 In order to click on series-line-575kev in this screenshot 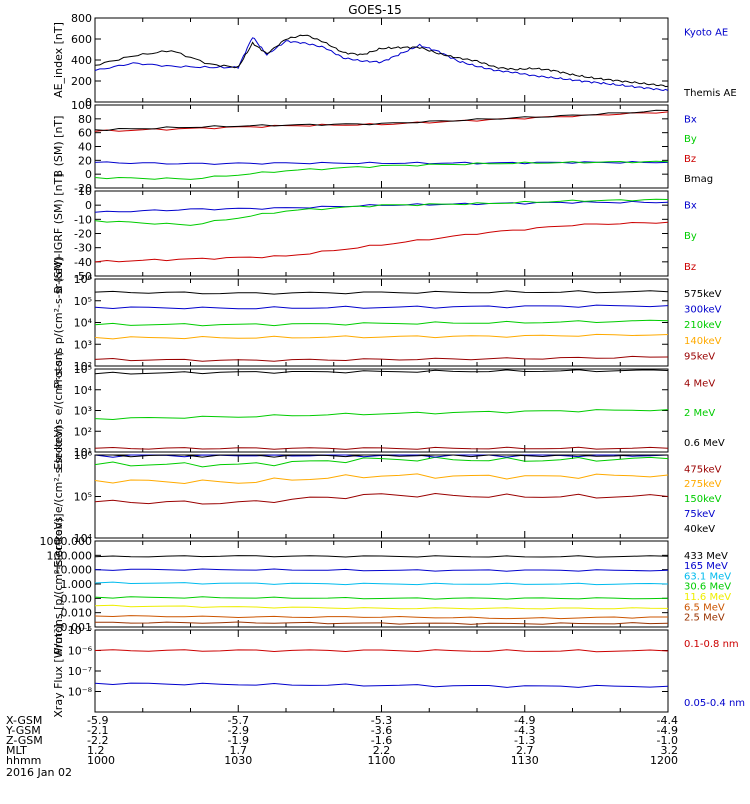, I will do `click(381, 292)`.